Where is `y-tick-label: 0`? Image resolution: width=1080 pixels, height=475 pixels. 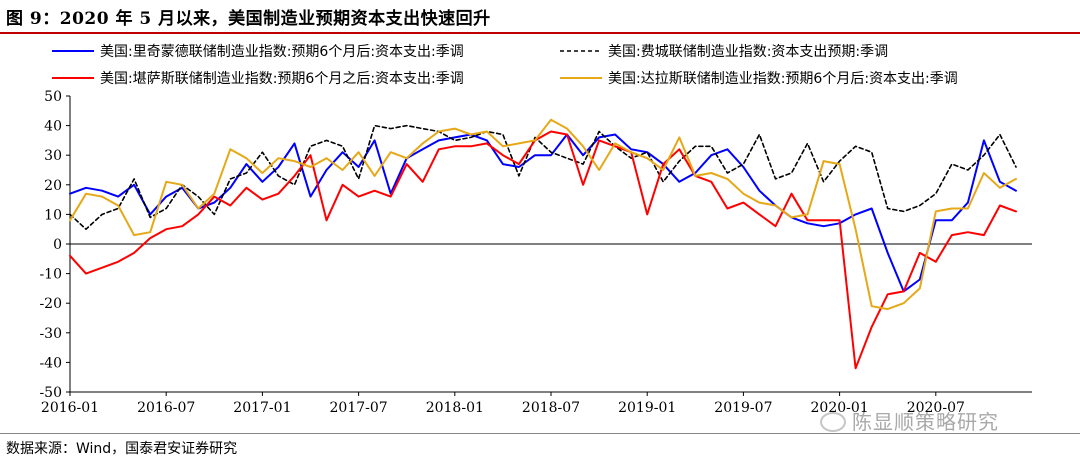 y-tick-label: 0 is located at coordinates (57, 245).